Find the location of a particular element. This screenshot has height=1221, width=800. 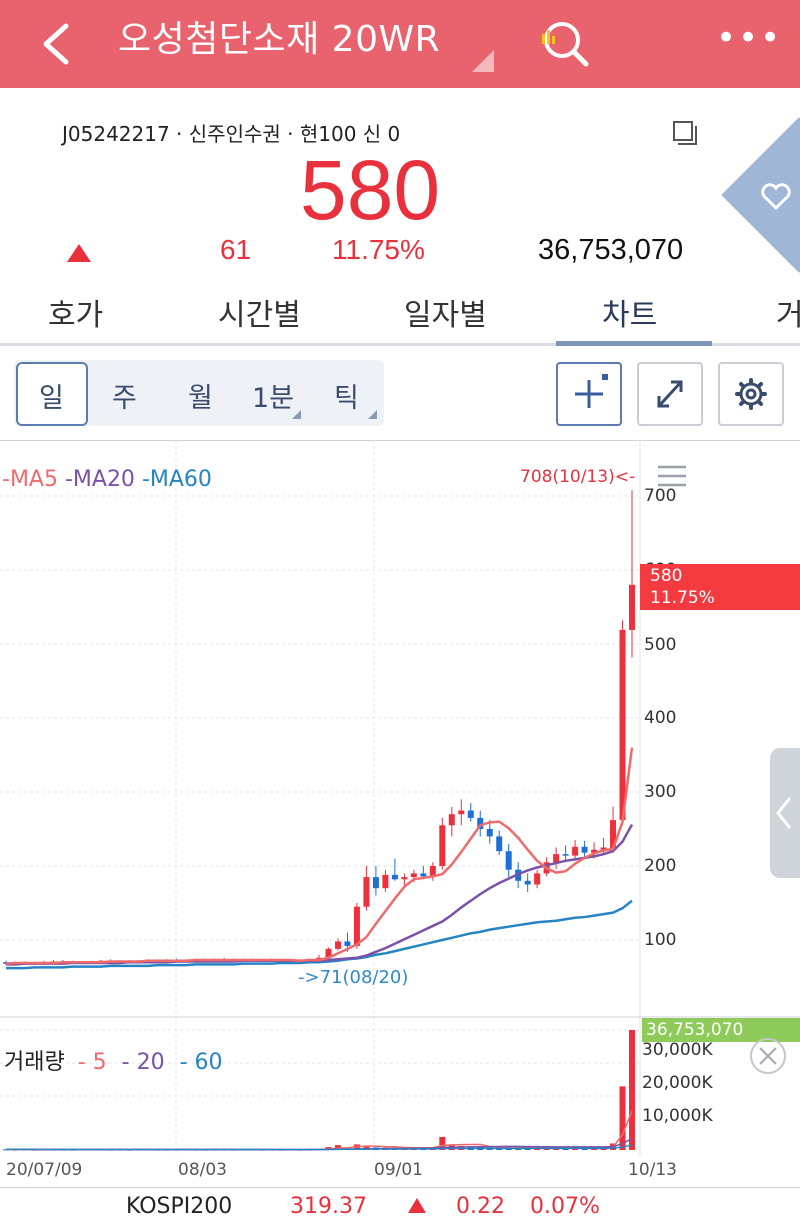

flag-pct: 11.75% is located at coordinates (682, 598).